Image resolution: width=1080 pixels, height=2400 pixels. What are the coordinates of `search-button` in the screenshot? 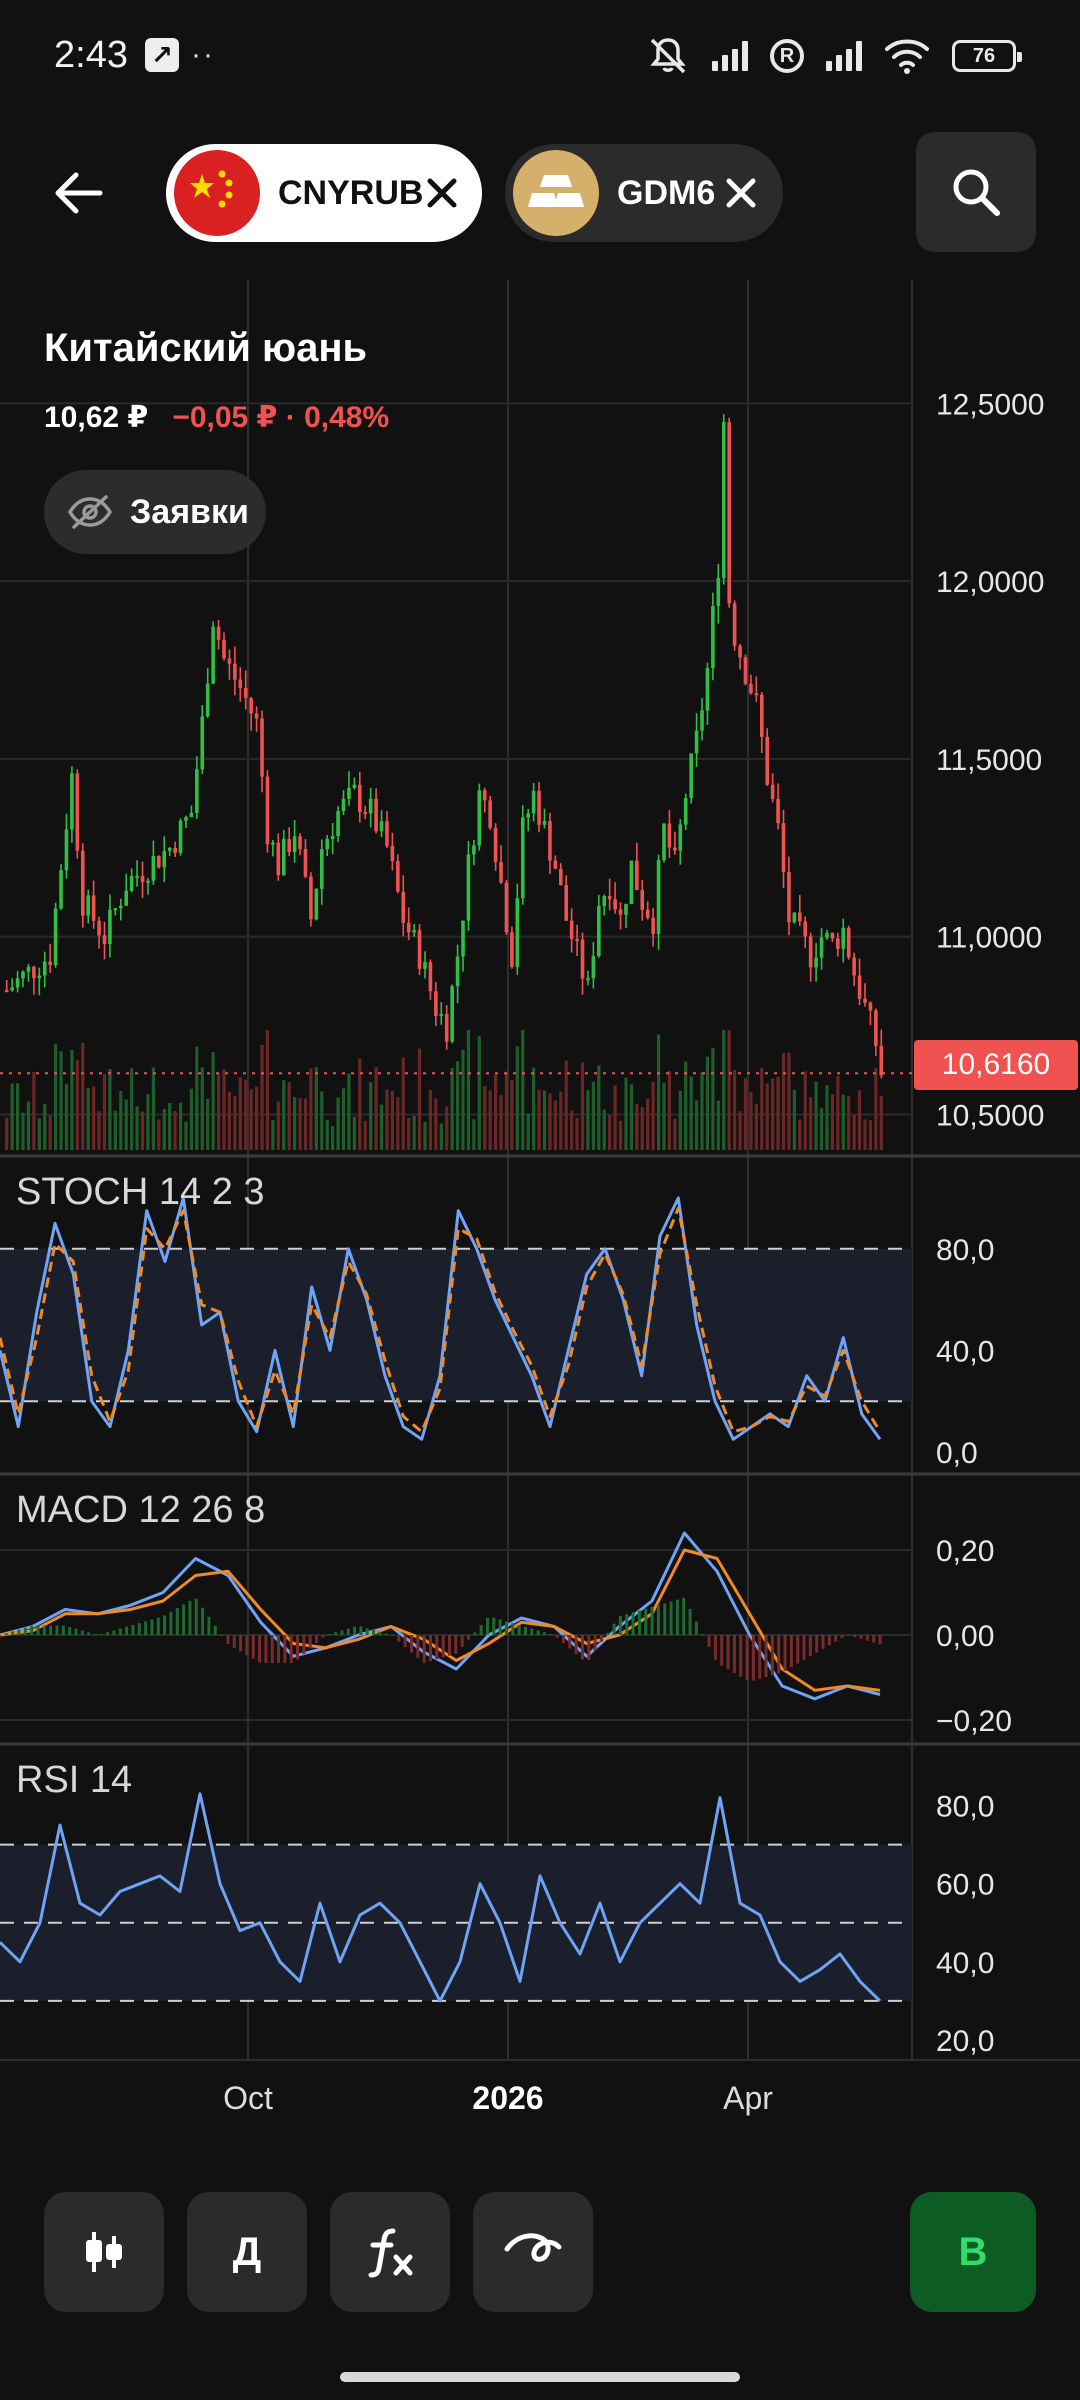 It's located at (976, 192).